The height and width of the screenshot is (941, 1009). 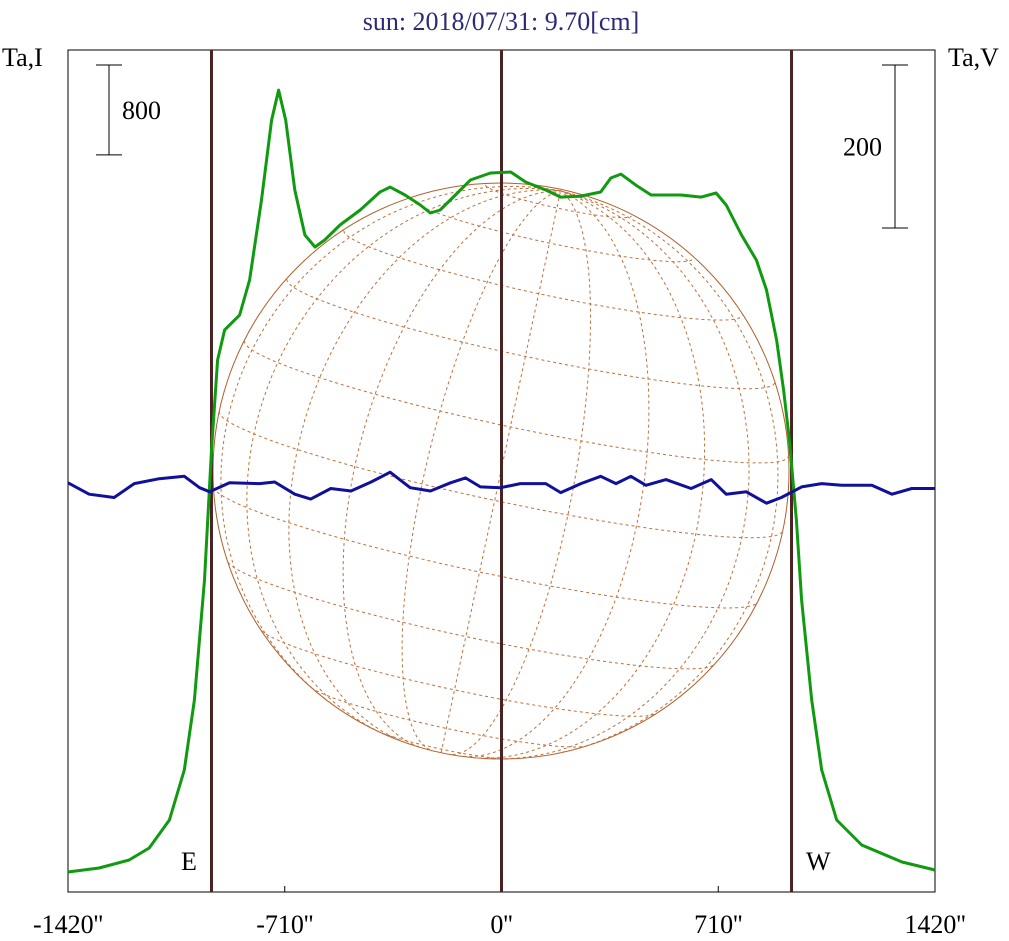 What do you see at coordinates (284, 924) in the screenshot?
I see `x-tick-label: -710''` at bounding box center [284, 924].